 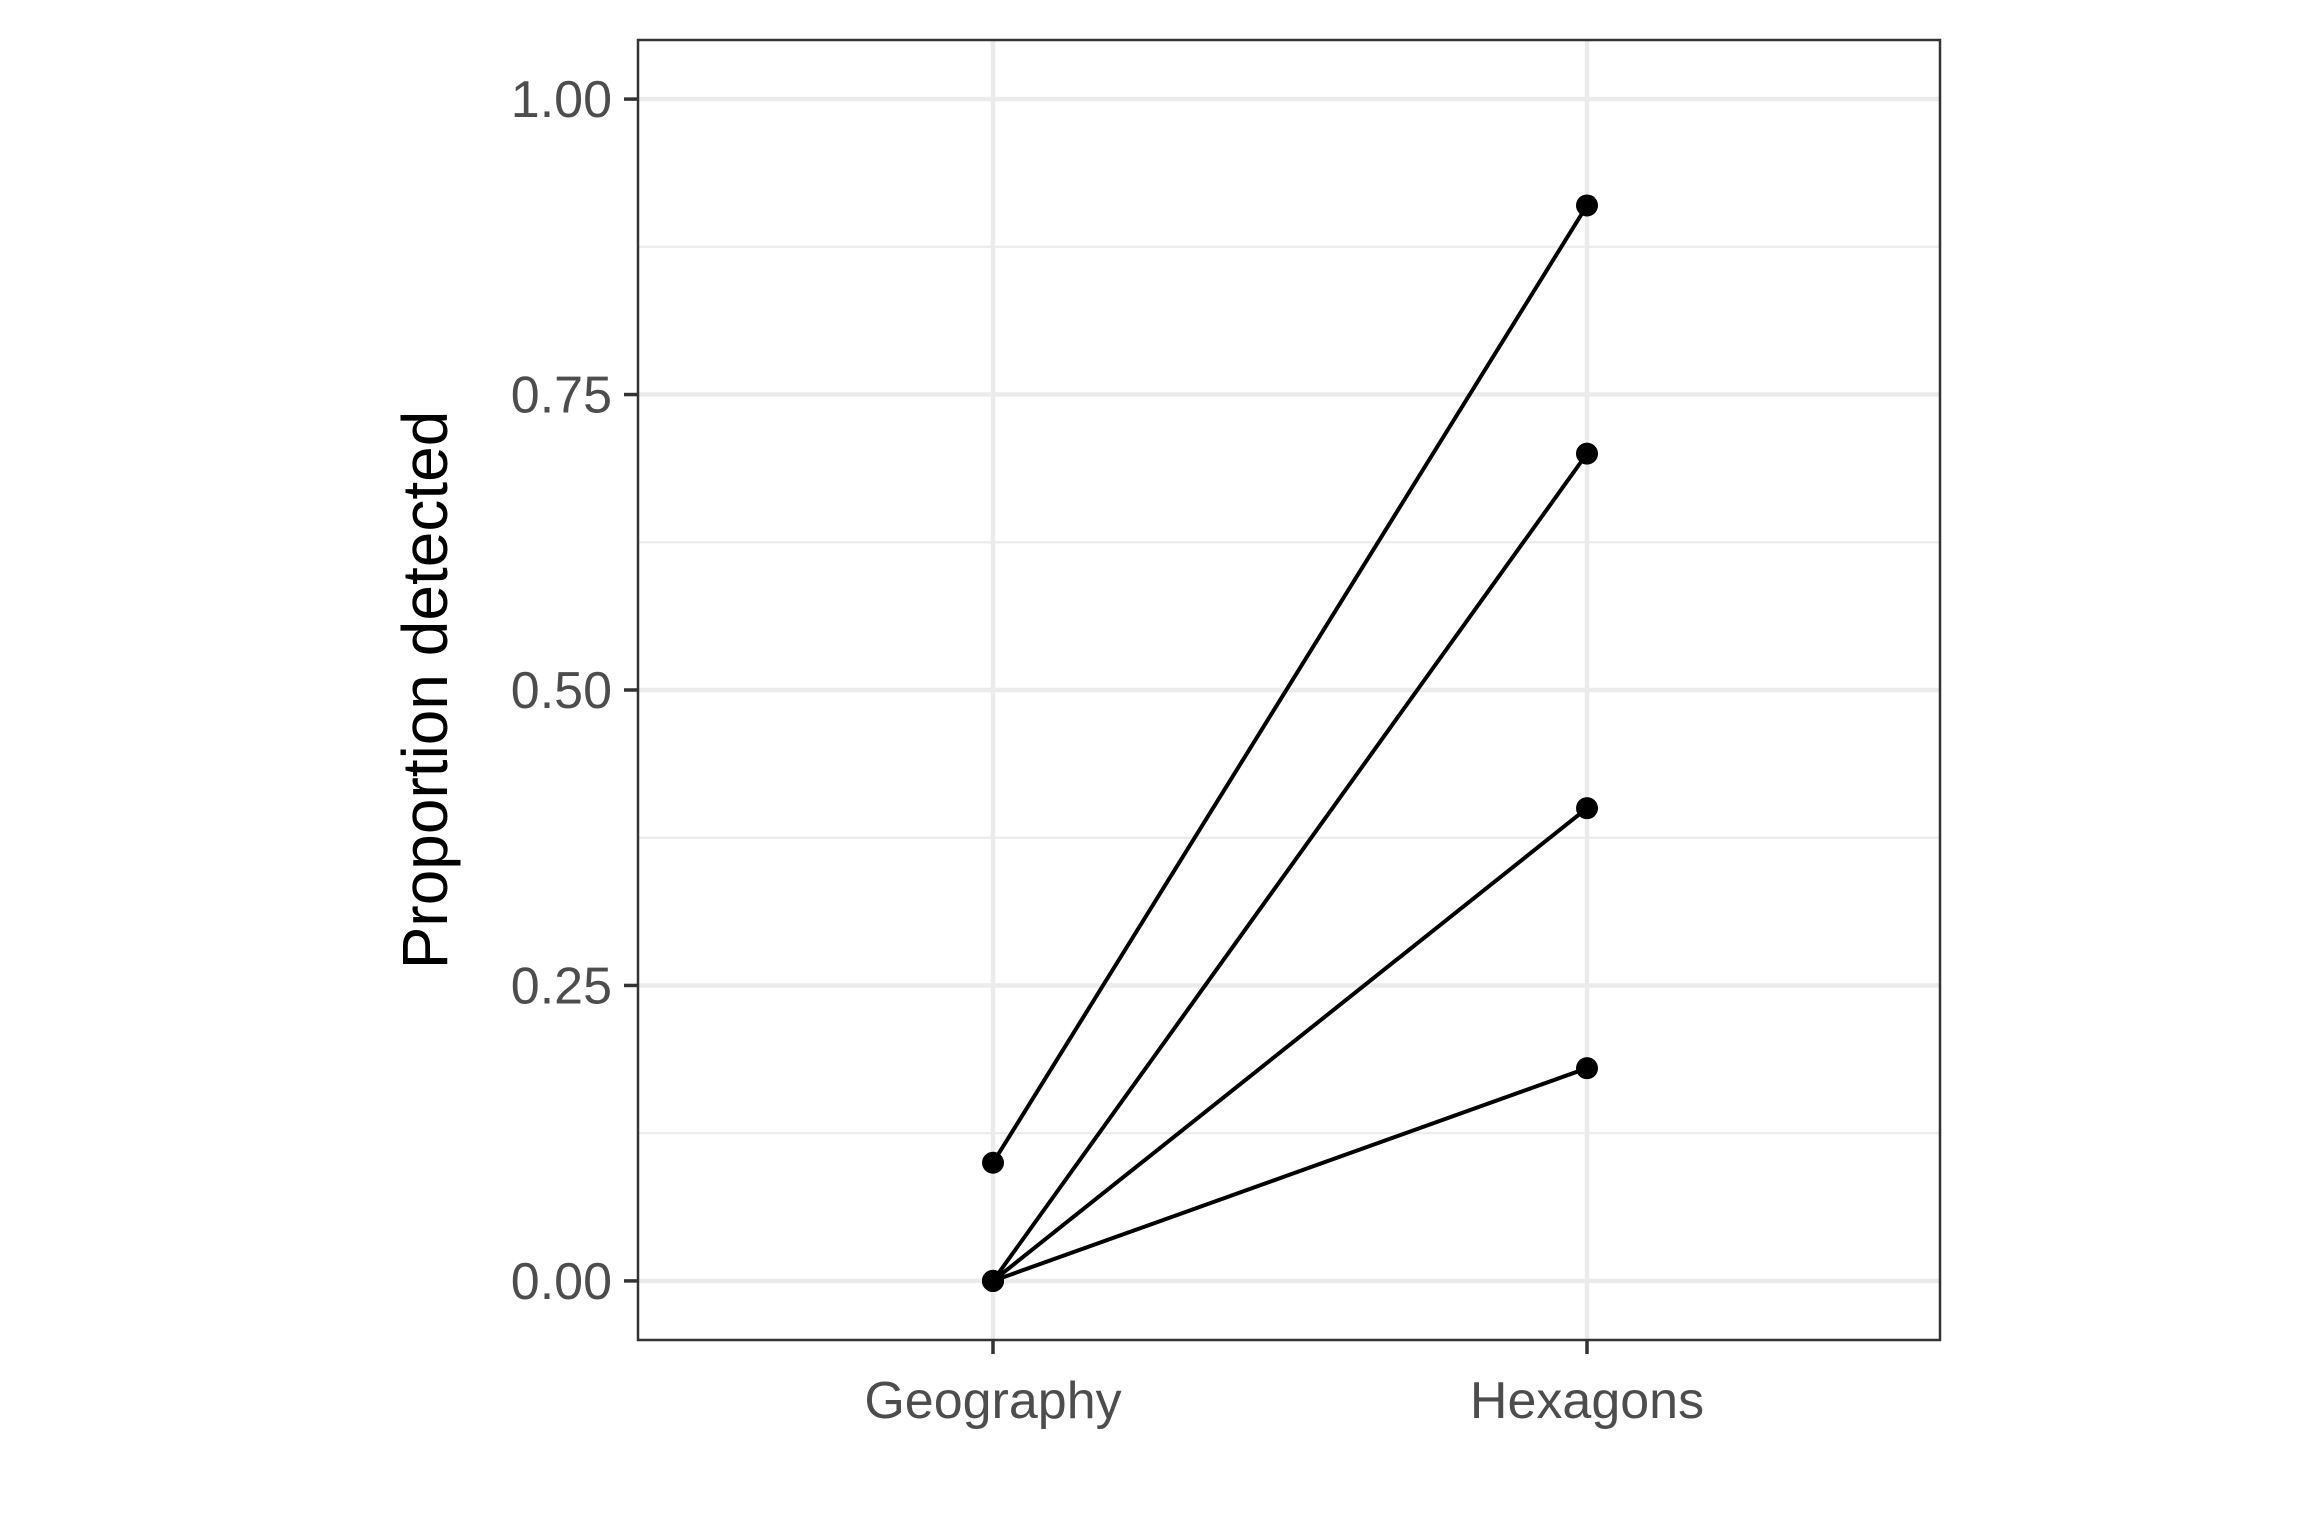 I want to click on x-tick-label: Geography, so click(x=992, y=1401).